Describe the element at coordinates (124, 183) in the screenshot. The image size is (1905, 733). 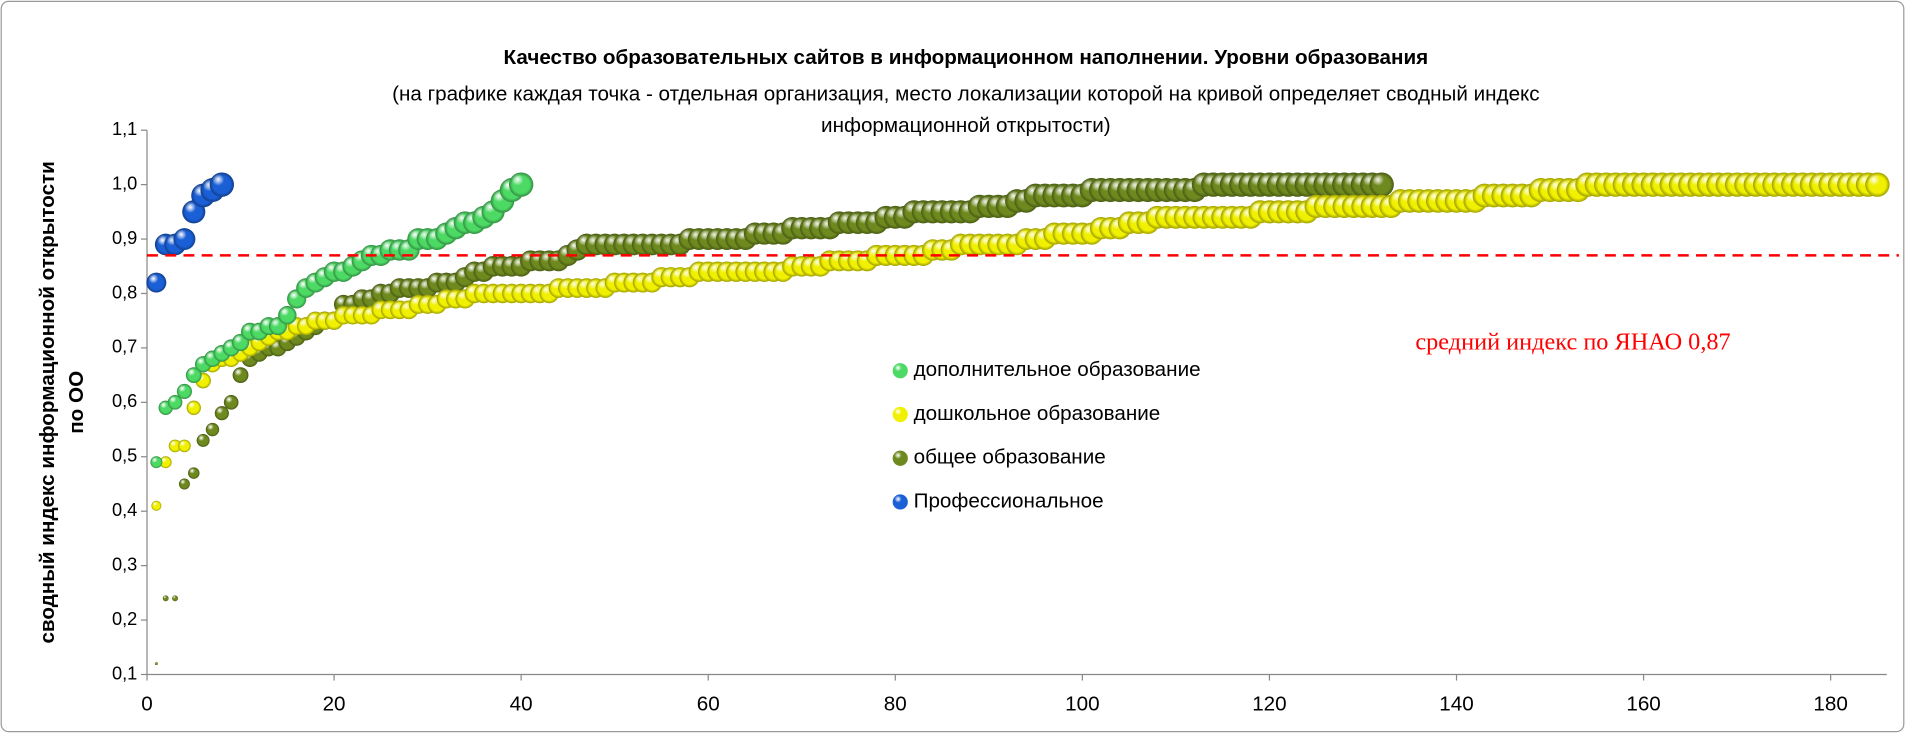
I see `y-tick-label: 1,0` at that location.